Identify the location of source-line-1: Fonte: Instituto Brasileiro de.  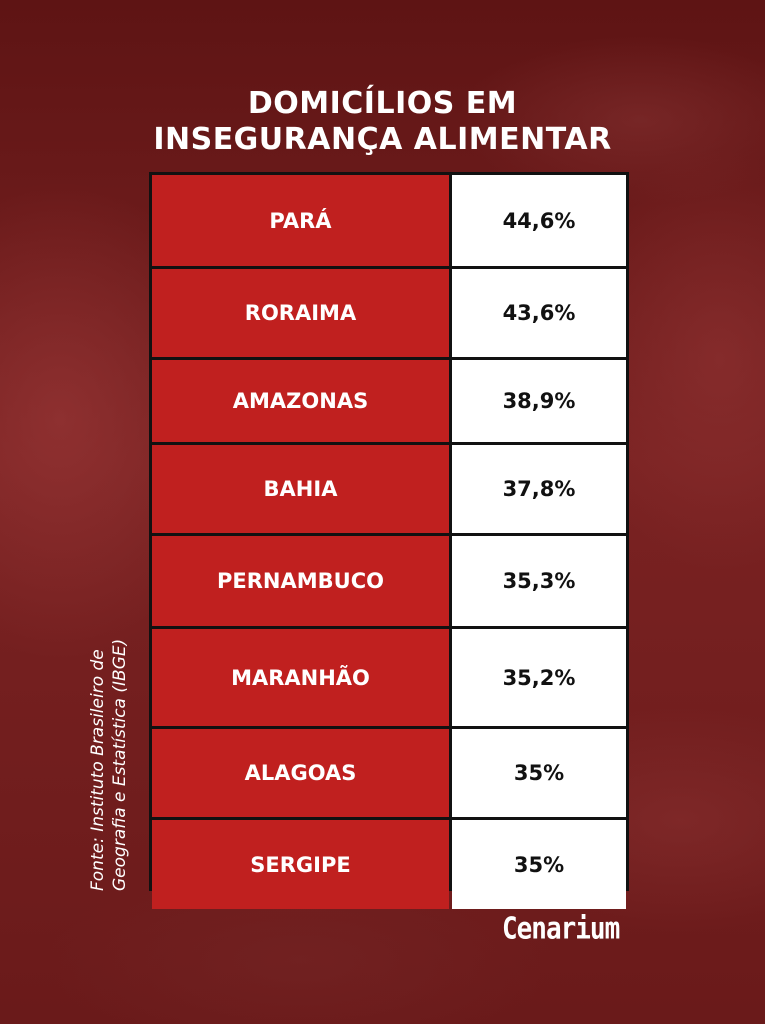
(98, 770).